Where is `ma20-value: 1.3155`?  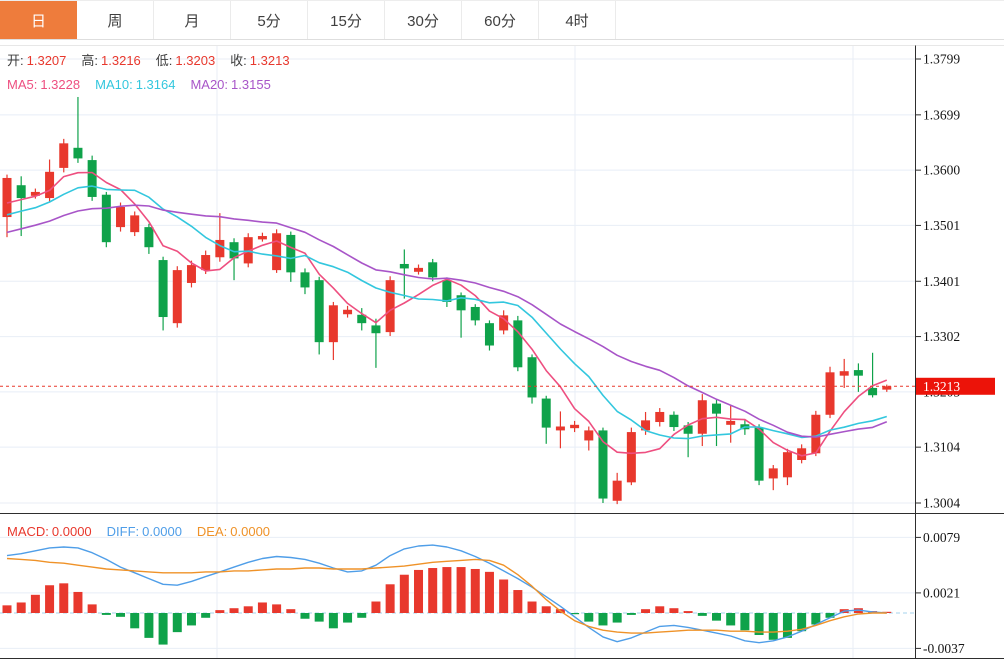
ma20-value: 1.3155 is located at coordinates (251, 84).